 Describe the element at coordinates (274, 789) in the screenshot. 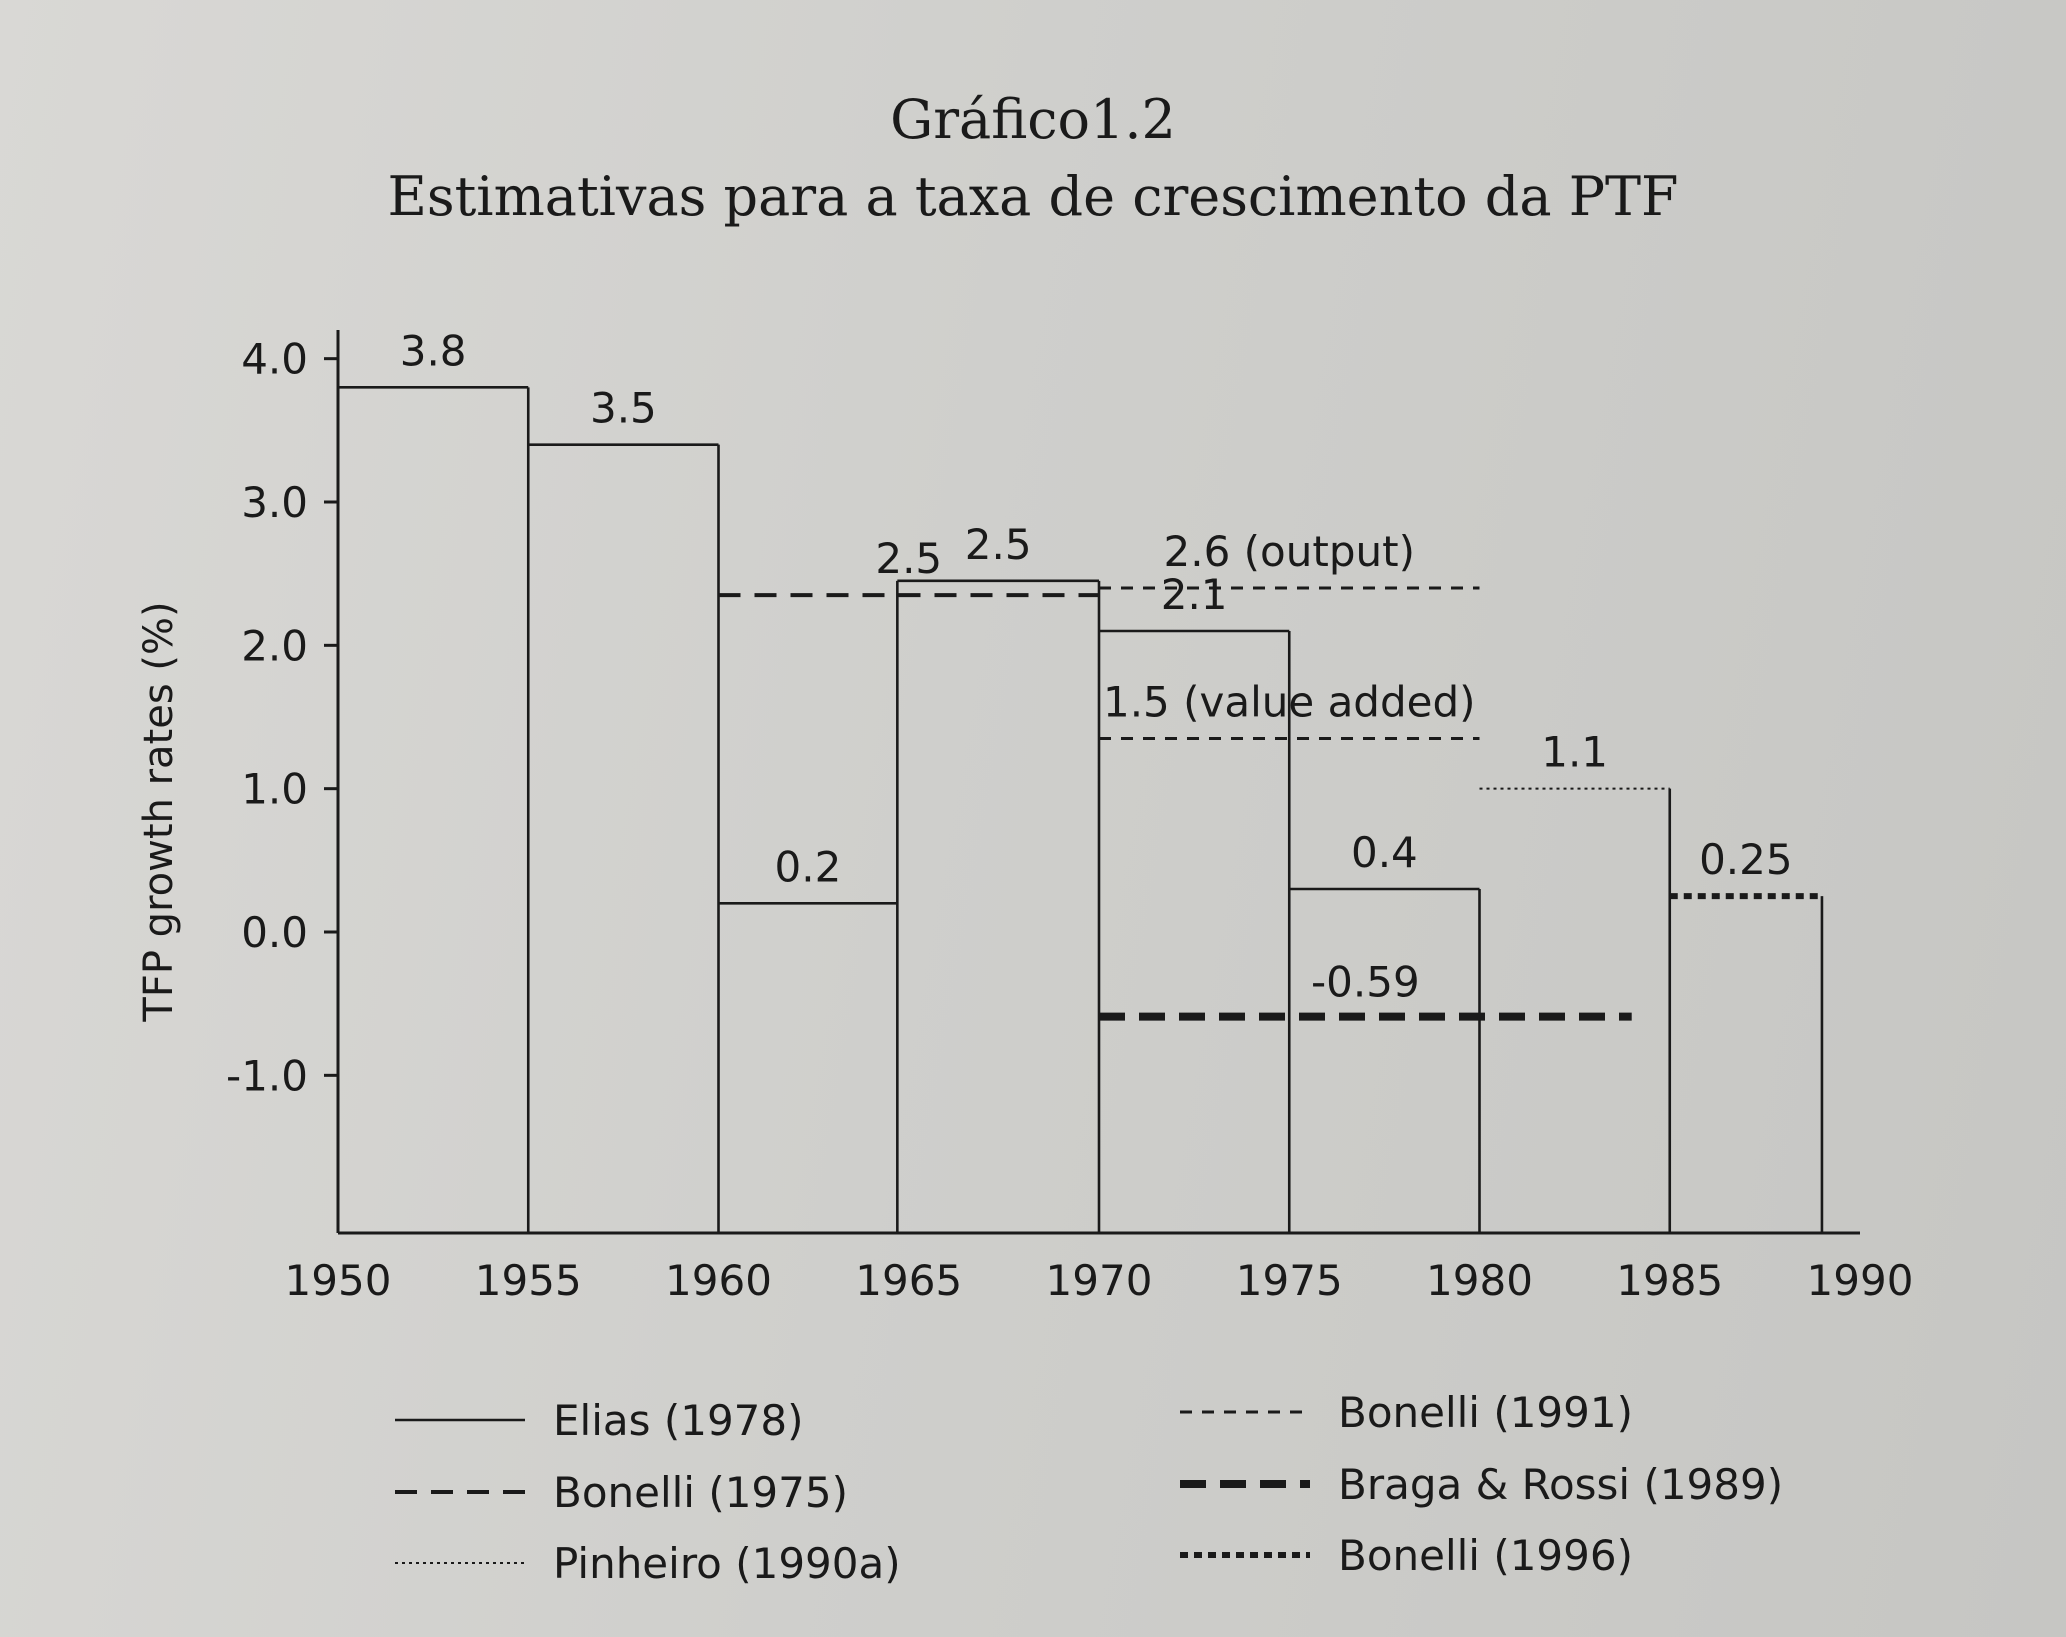

I see `y-tick-label: 1.0` at that location.